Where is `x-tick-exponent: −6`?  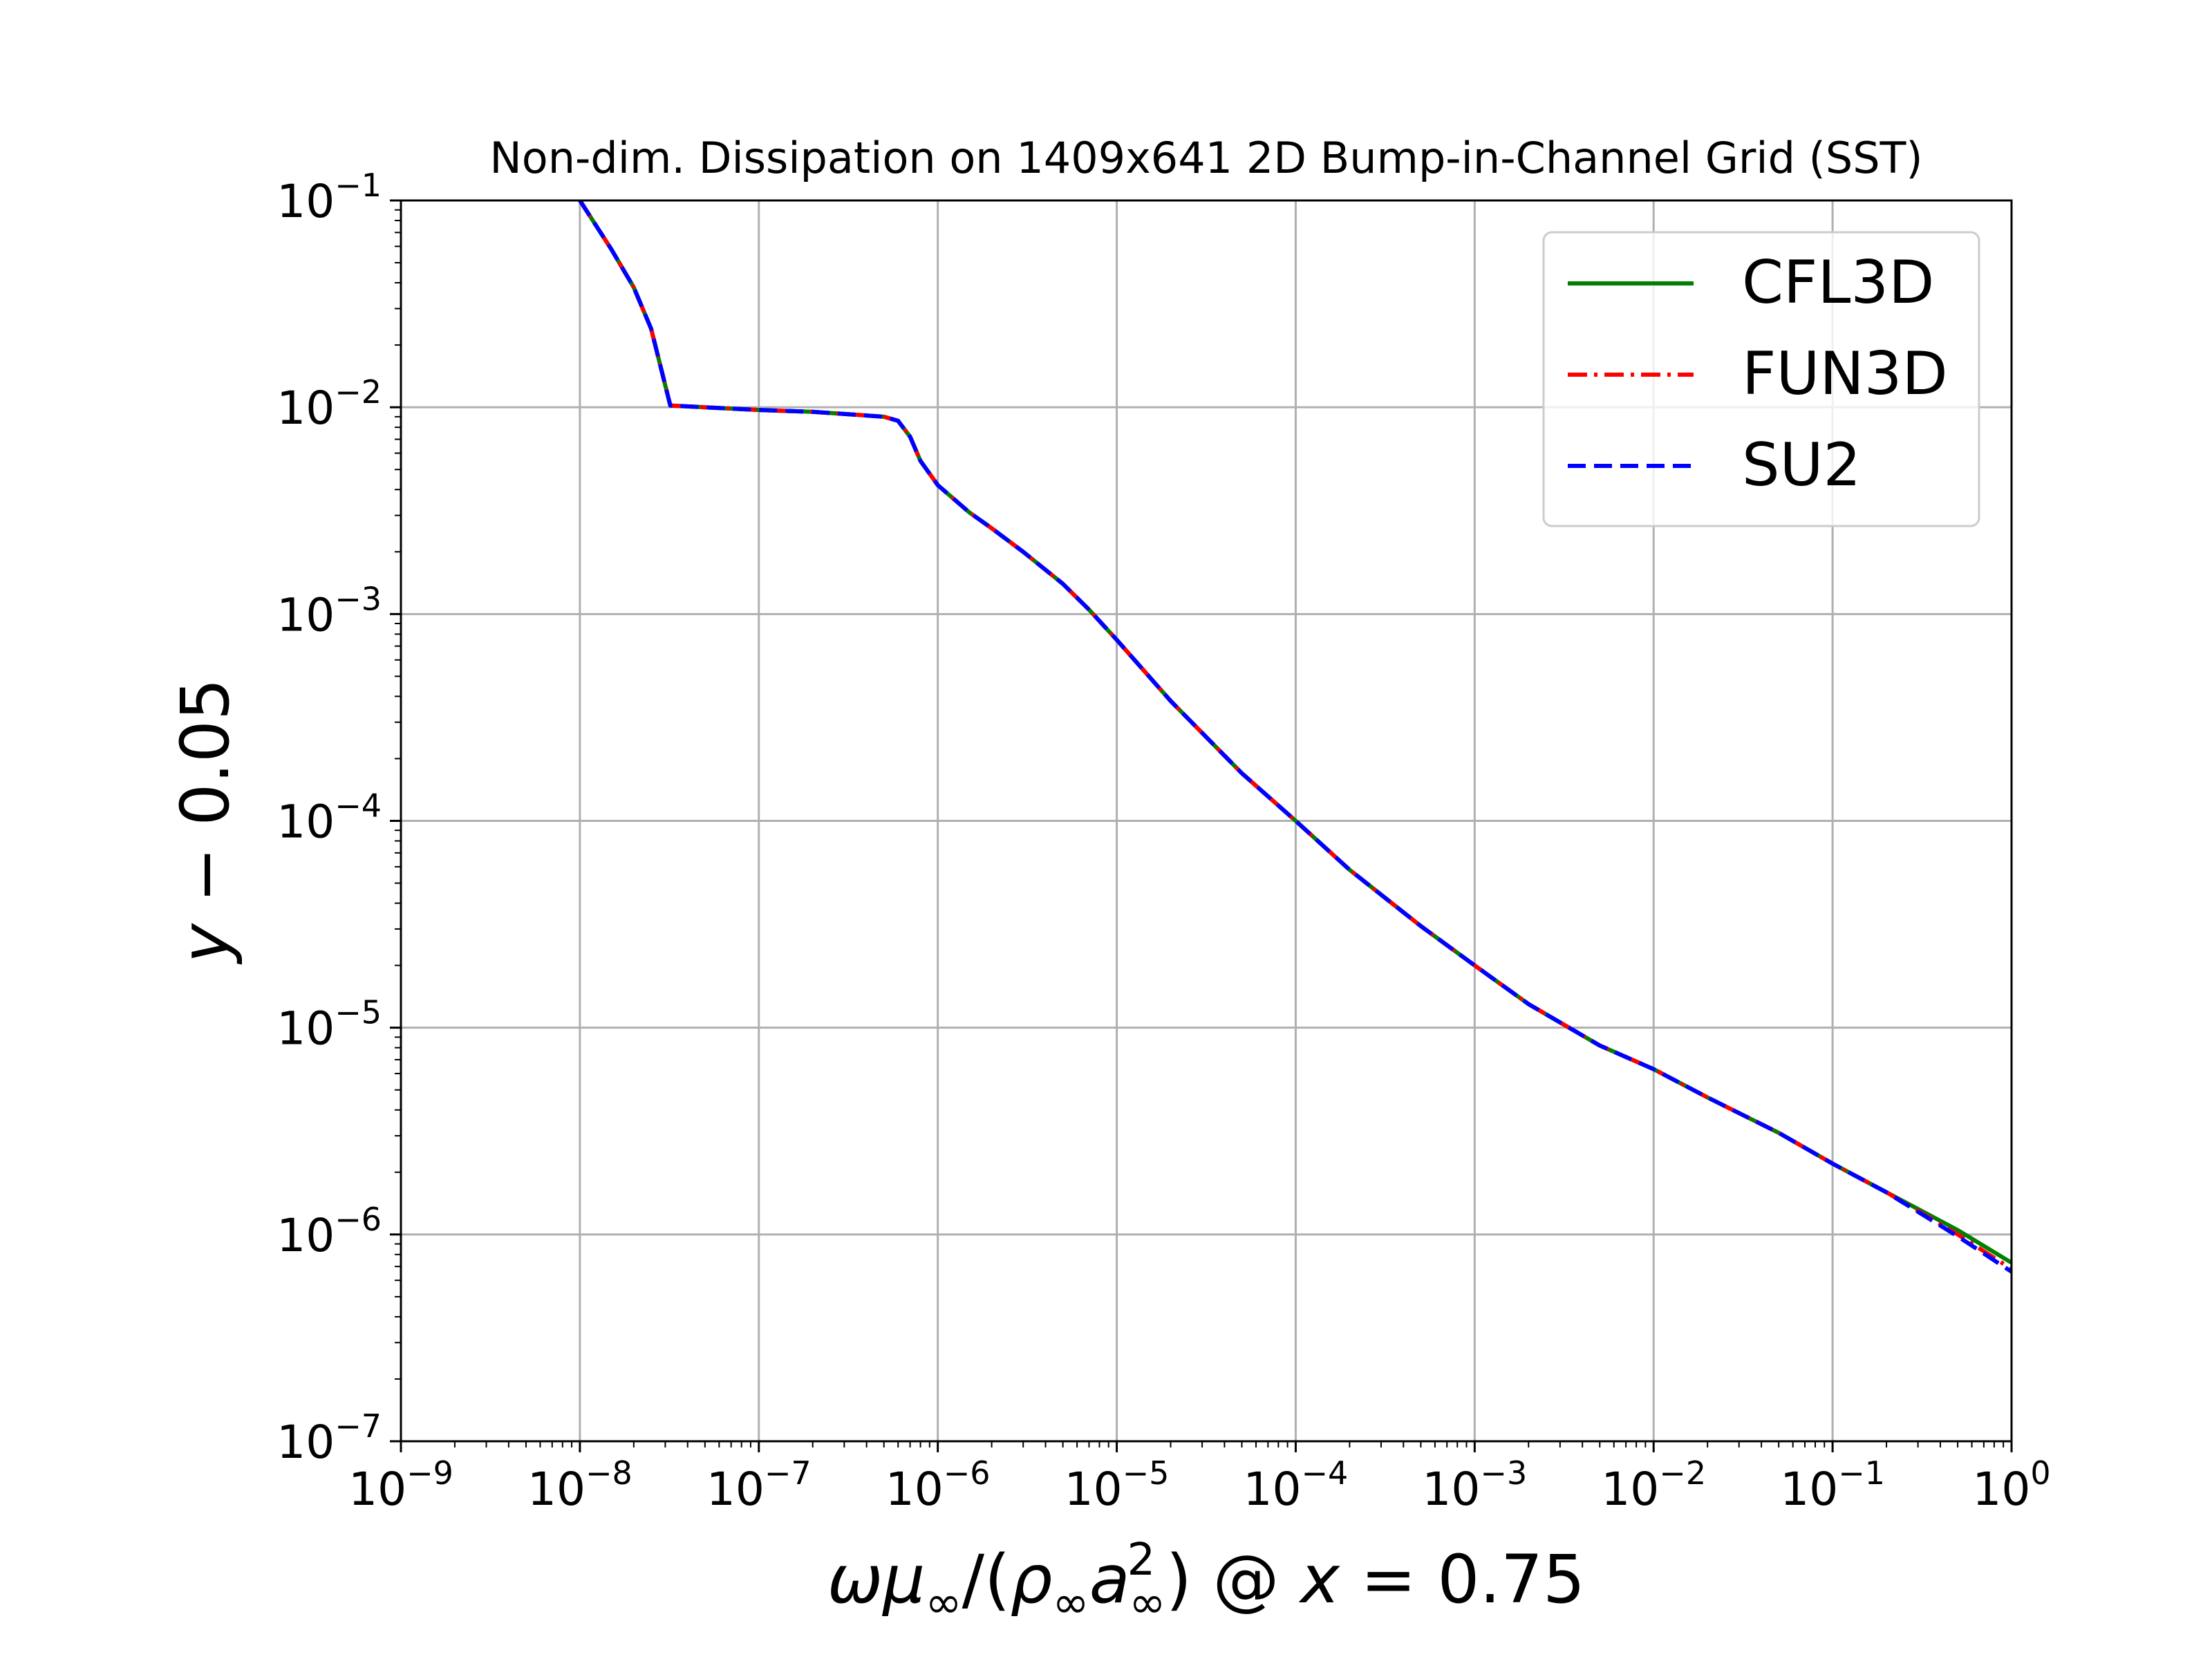
x-tick-exponent: −6 is located at coordinates (967, 1473).